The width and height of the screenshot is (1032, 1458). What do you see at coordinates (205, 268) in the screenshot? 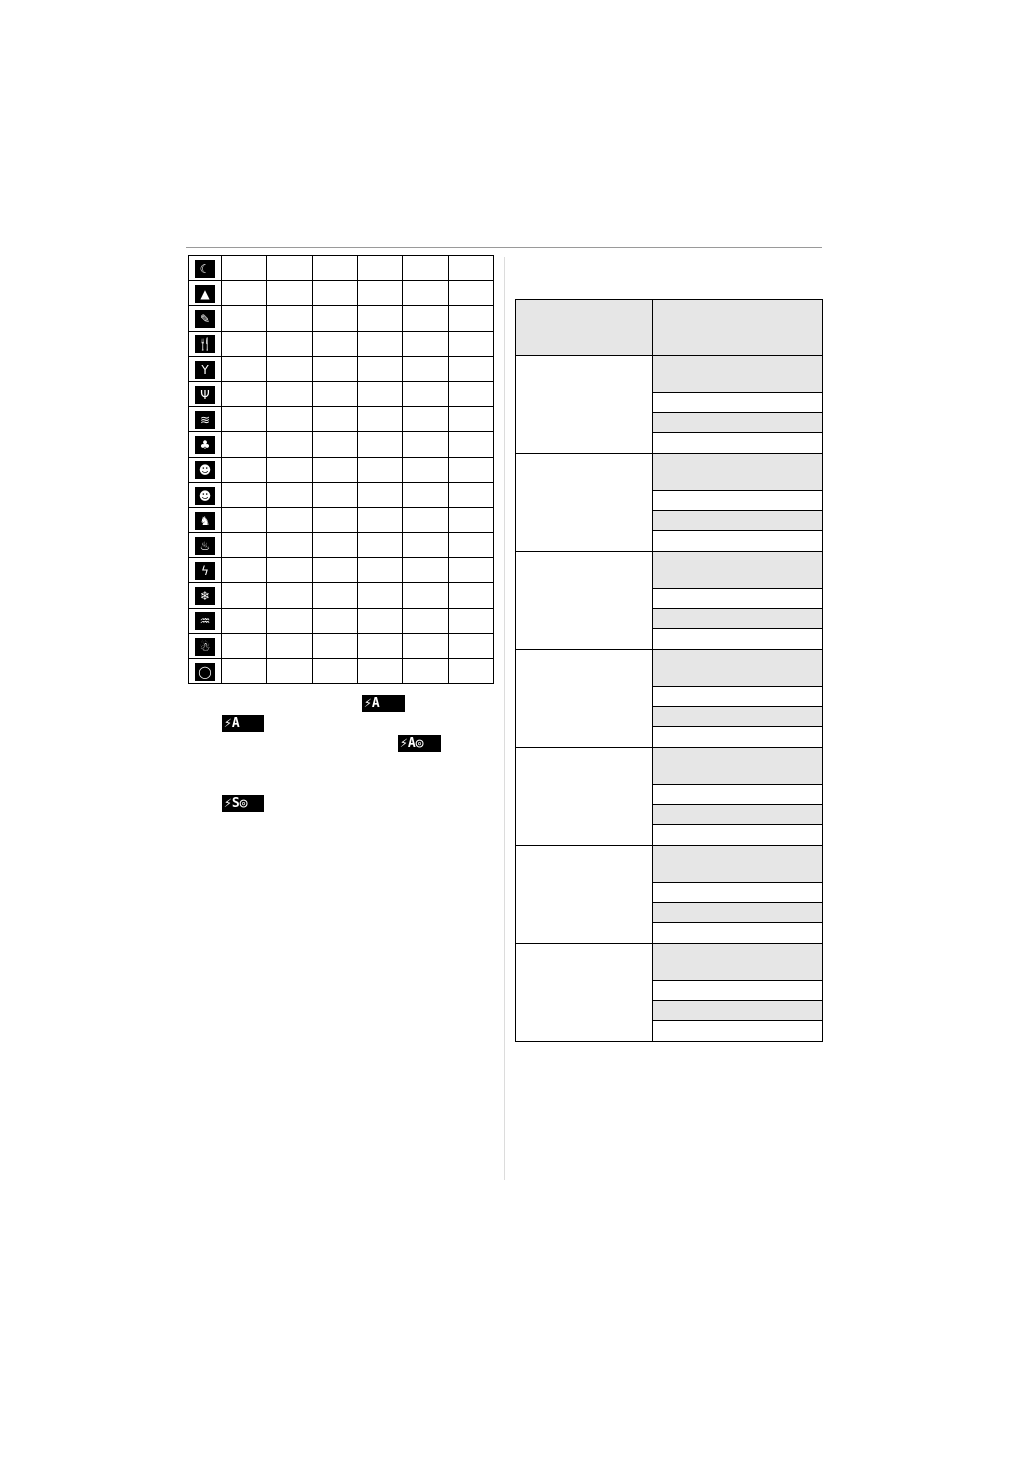
I see `scene-icon-cell: ☾` at bounding box center [205, 268].